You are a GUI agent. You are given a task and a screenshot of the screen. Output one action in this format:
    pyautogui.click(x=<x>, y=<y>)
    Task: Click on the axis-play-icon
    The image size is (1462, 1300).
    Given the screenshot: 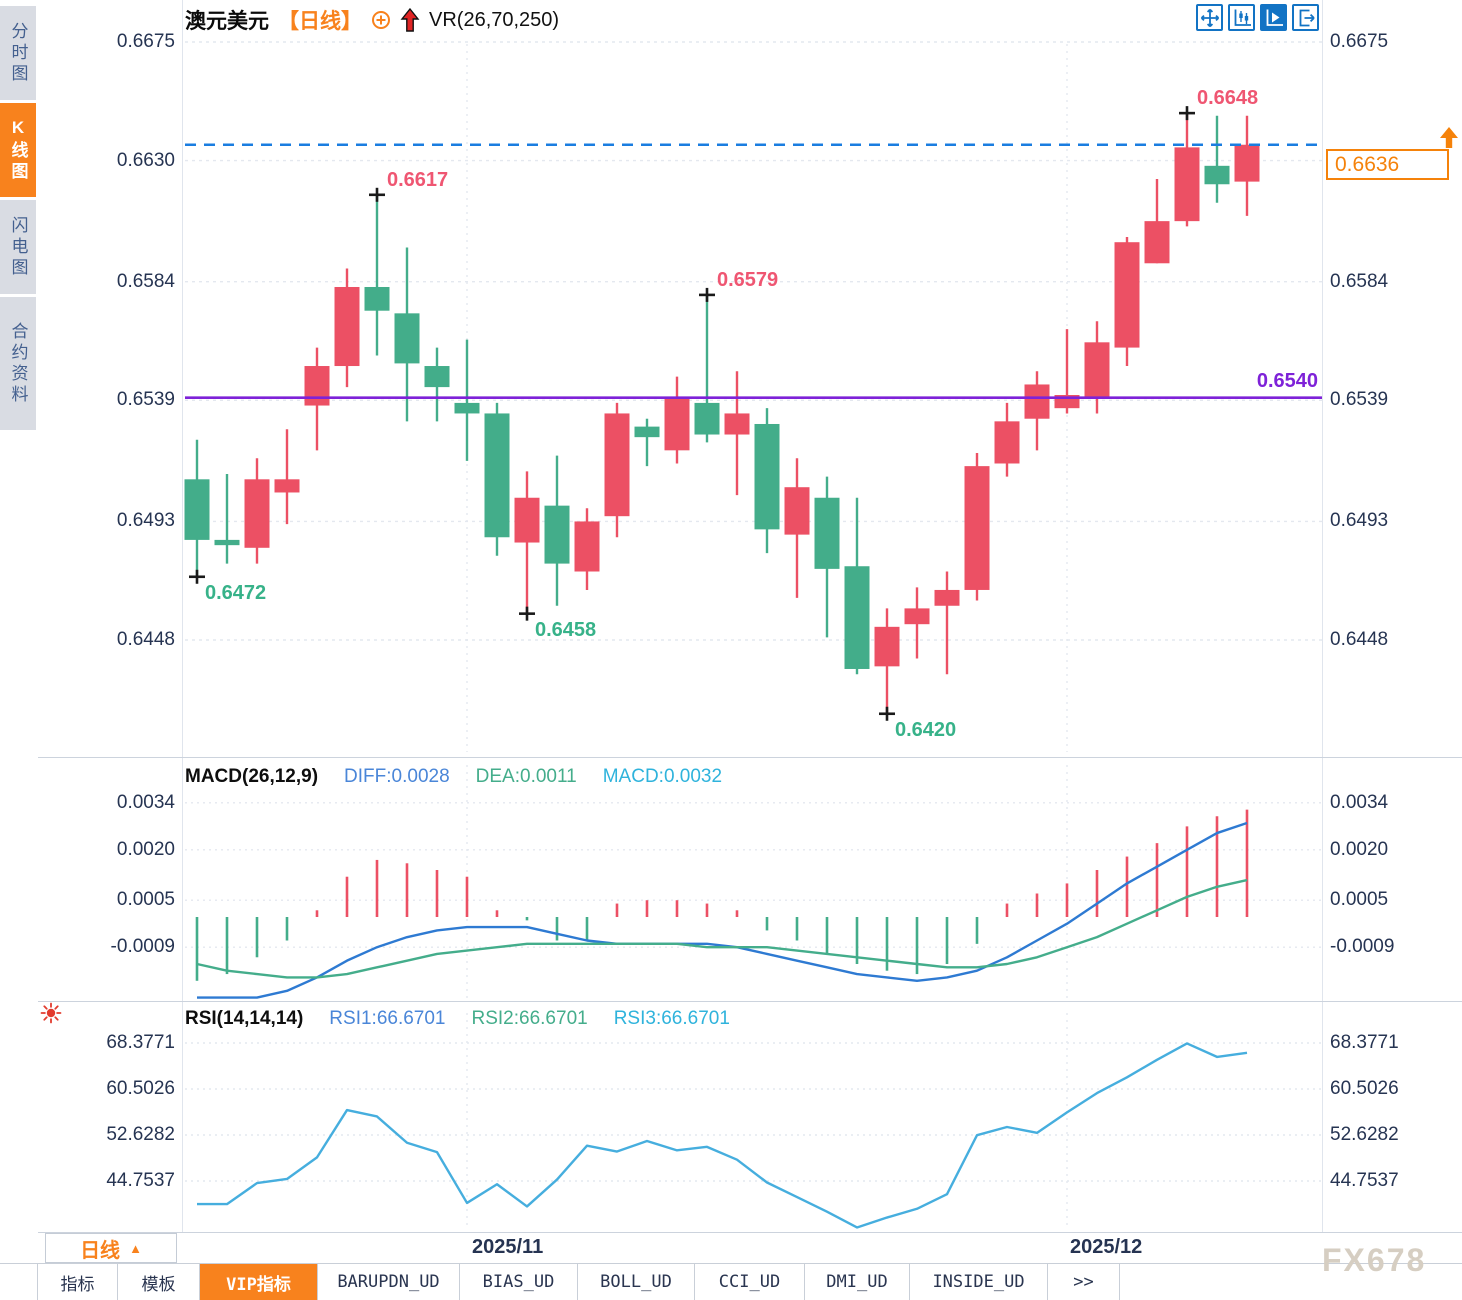 What is the action you would take?
    pyautogui.click(x=1274, y=17)
    